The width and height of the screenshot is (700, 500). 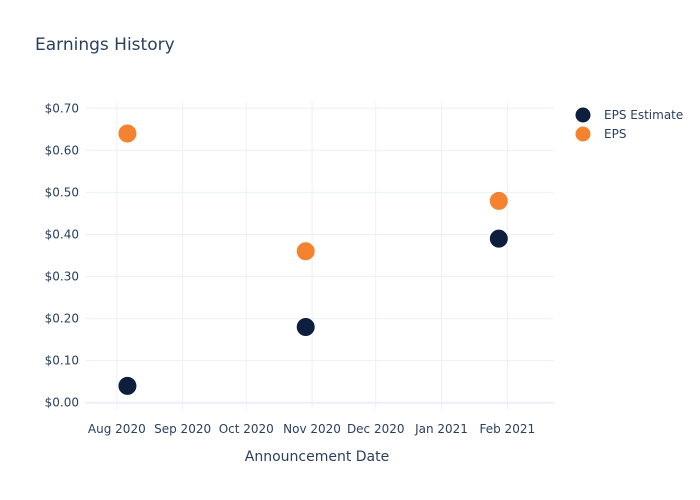 I want to click on x-tick-label: Feb 2021, so click(x=508, y=429).